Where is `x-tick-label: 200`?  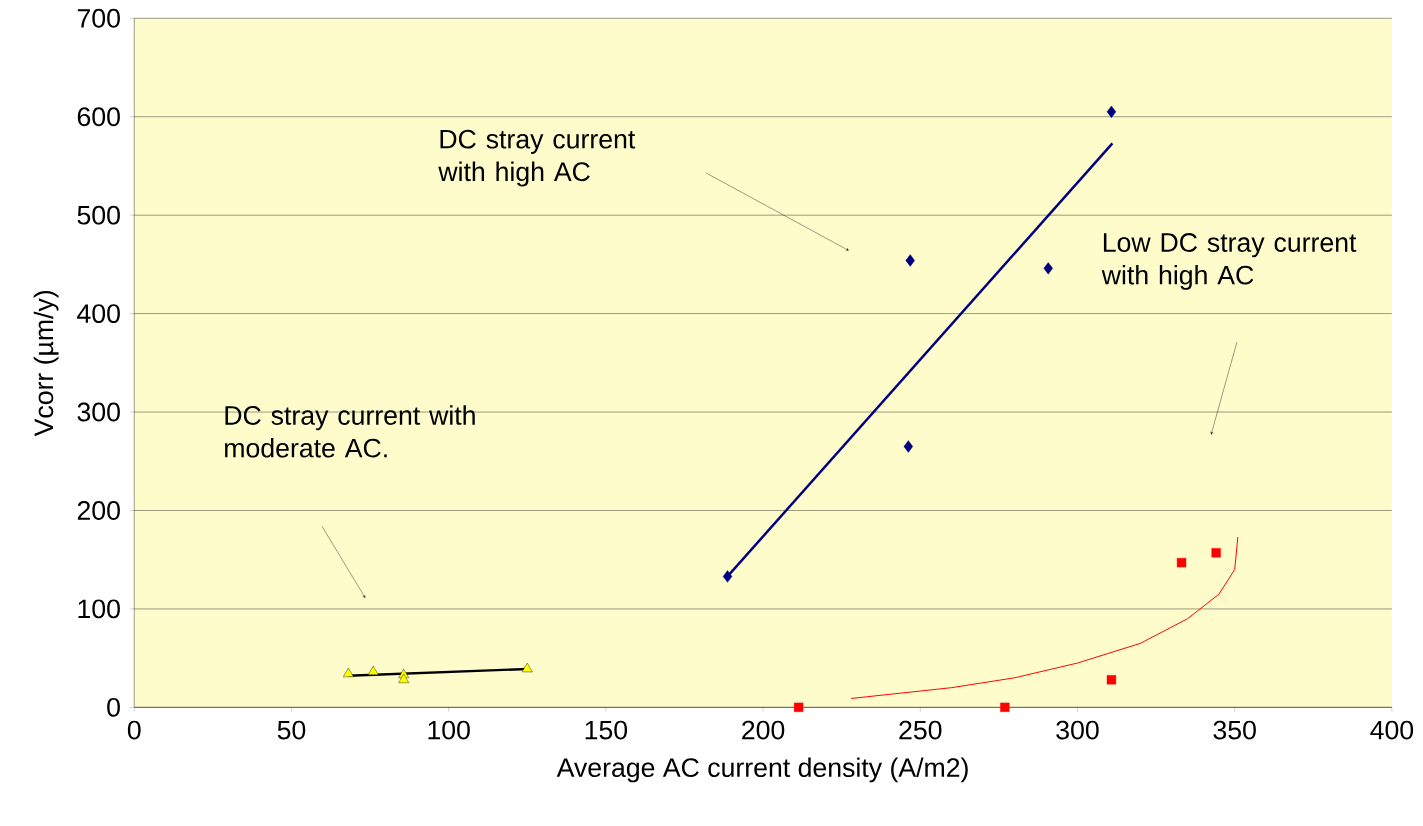 x-tick-label: 200 is located at coordinates (763, 730).